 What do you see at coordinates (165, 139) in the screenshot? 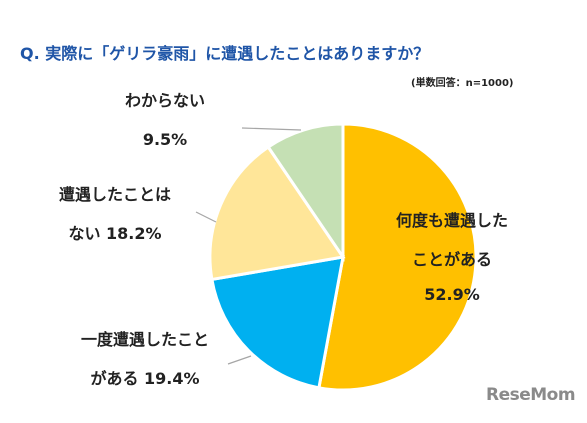
I see `slice-label-3-line-1: 9.5%` at bounding box center [165, 139].